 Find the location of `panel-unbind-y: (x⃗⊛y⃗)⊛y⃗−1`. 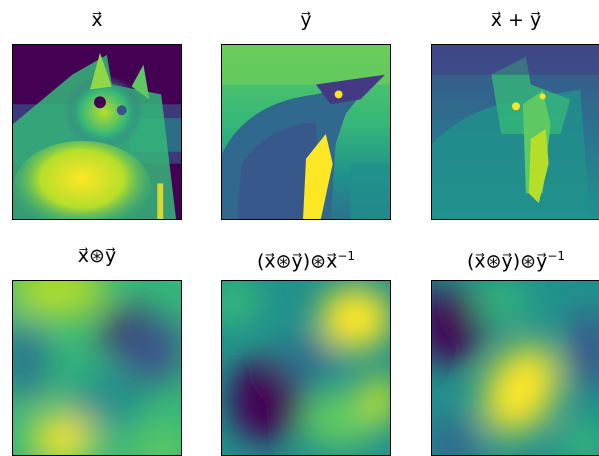

panel-unbind-y: (x⃗⊛y⃗)⊛y⃗−1 is located at coordinates (515, 352).